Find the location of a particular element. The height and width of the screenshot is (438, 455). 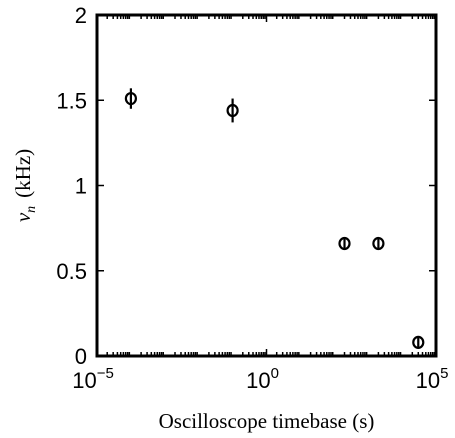

x-tick-label: 10⁵ is located at coordinates (432, 379).